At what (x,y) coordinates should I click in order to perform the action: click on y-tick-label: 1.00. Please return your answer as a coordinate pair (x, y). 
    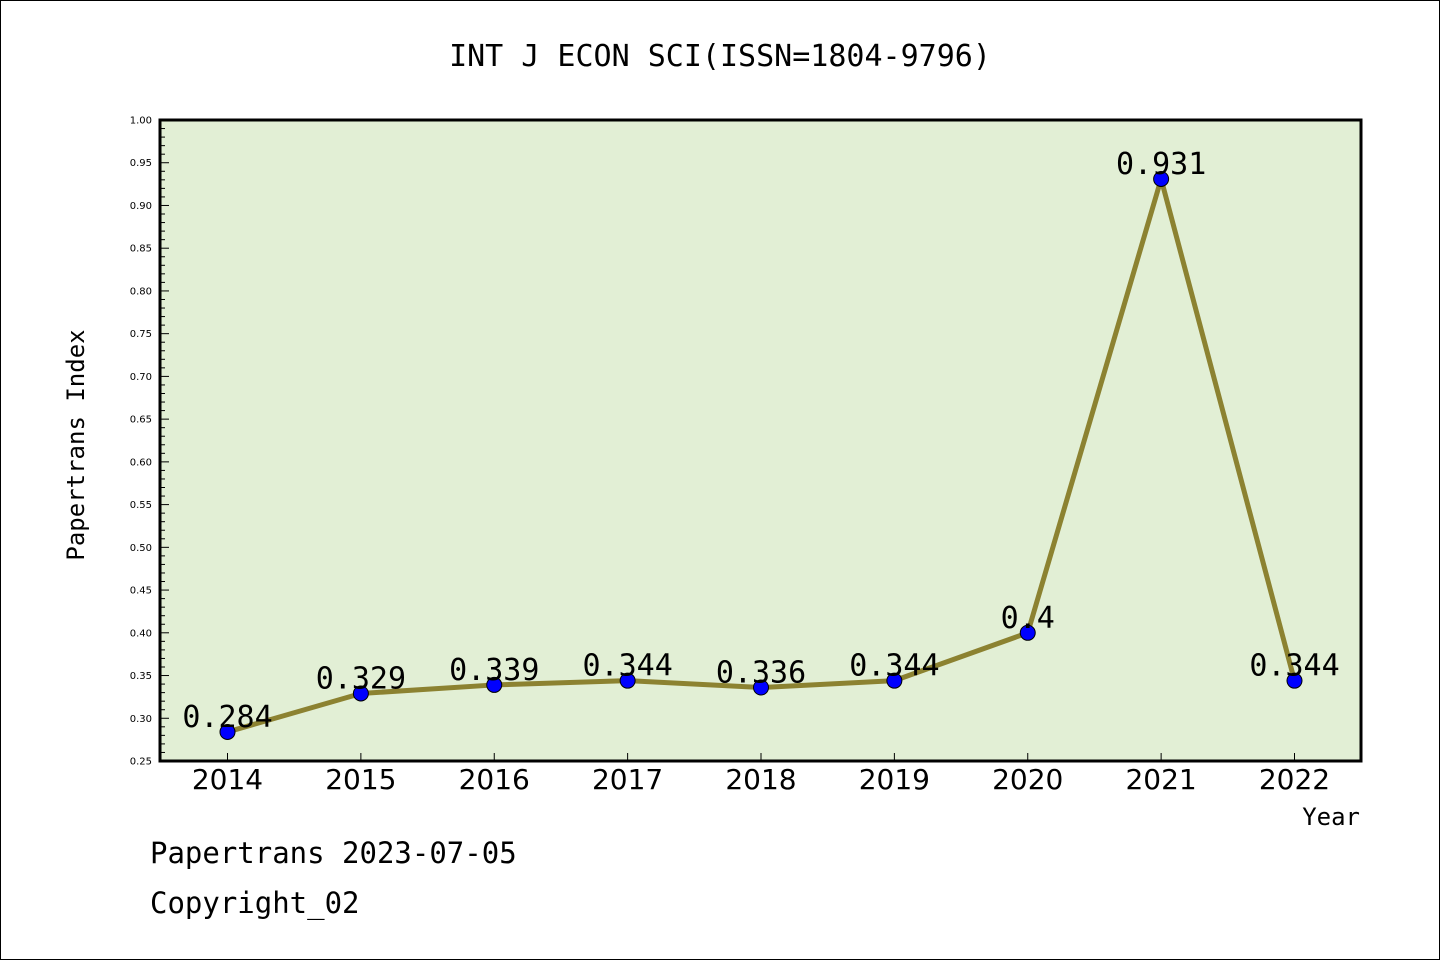
    Looking at the image, I should click on (141, 121).